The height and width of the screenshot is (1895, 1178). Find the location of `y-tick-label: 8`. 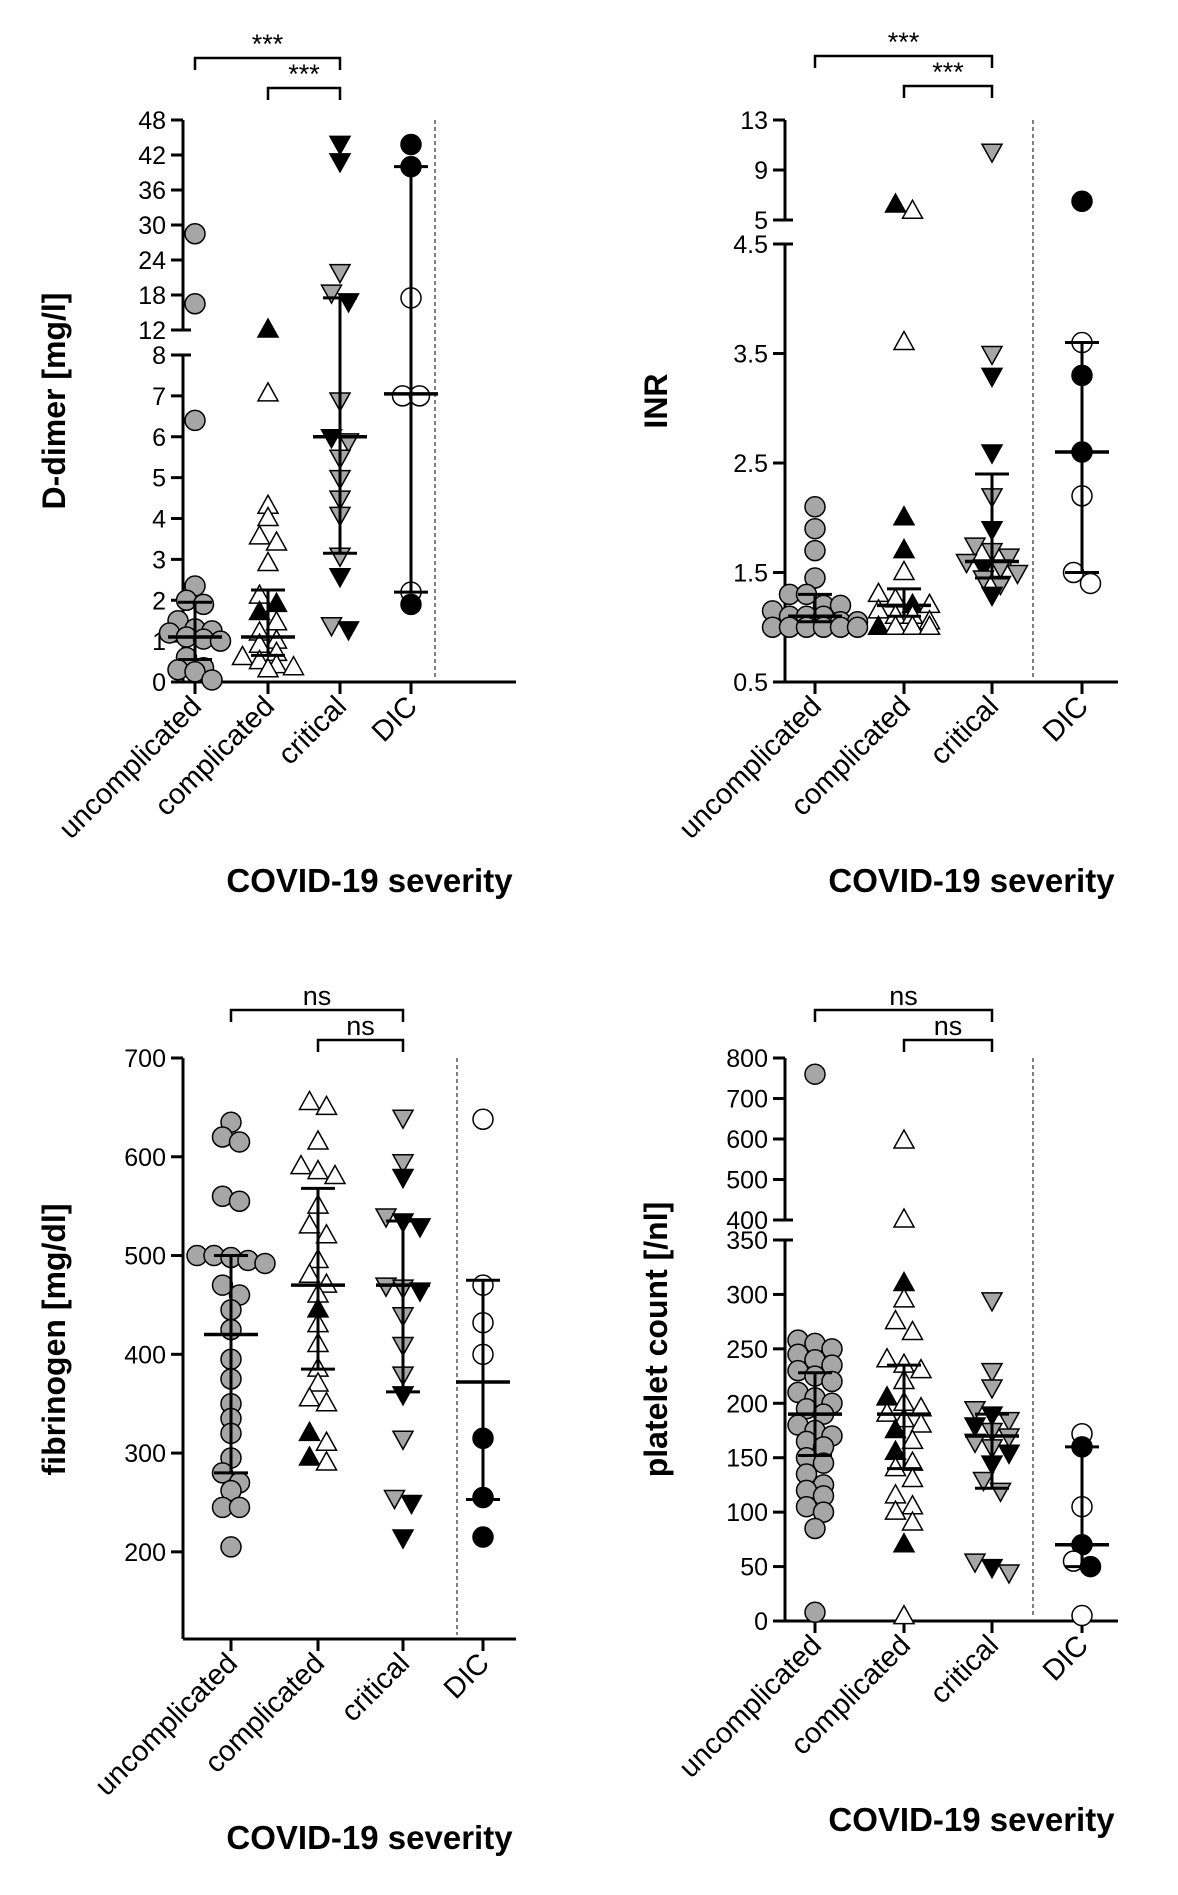

y-tick-label: 8 is located at coordinates (159, 356).